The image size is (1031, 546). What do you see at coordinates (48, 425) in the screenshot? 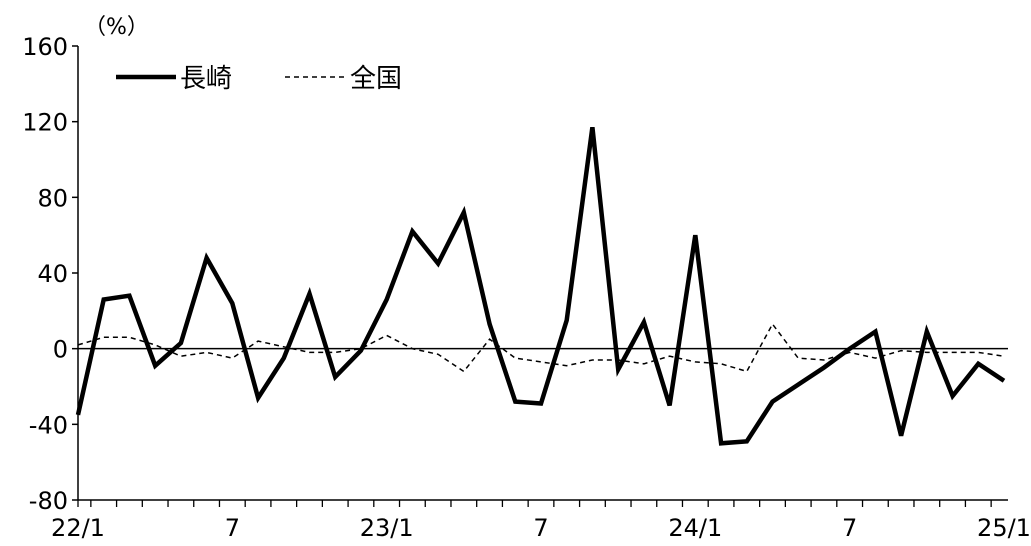
I see `y-tick-label: -40` at bounding box center [48, 425].